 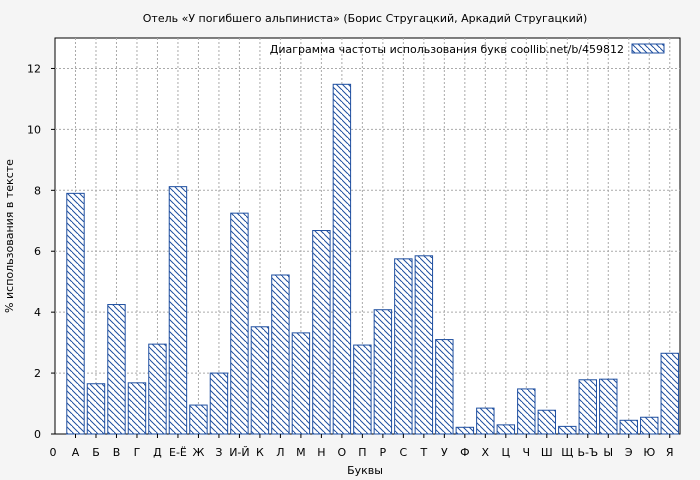 I want to click on x-tick-label: С, so click(x=404, y=452).